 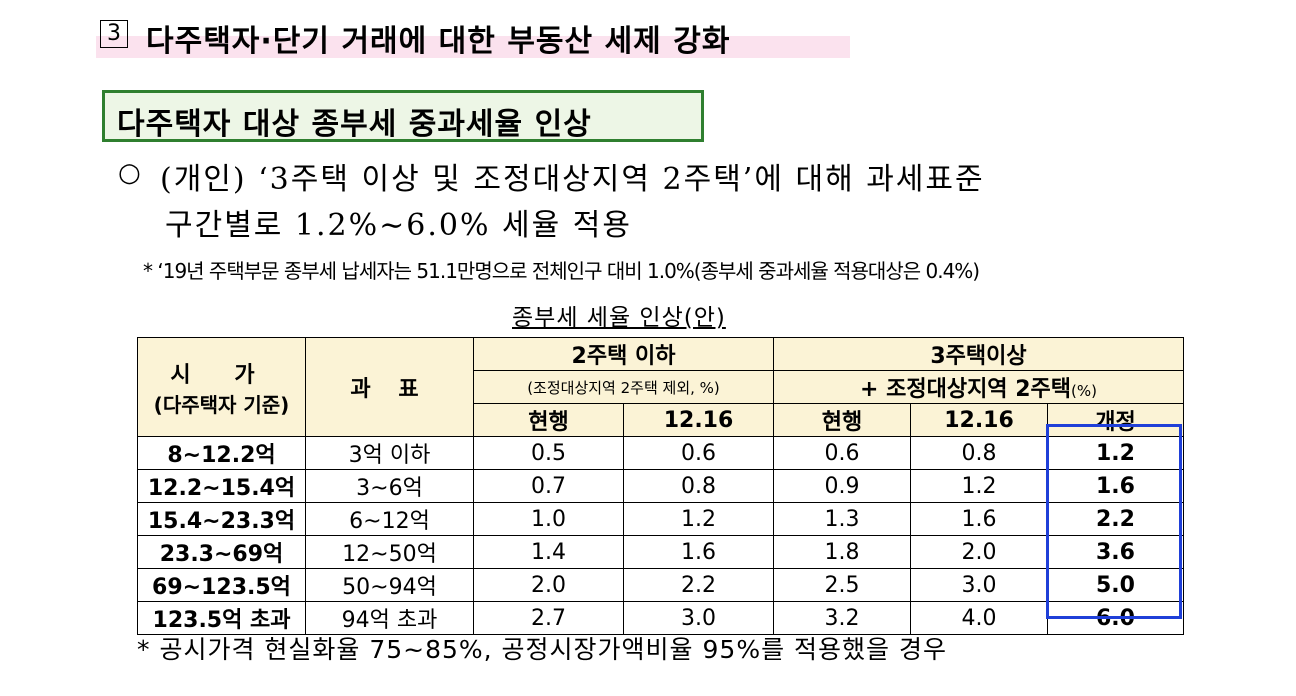 I want to click on cell-g2-current: 1.8, so click(x=842, y=552).